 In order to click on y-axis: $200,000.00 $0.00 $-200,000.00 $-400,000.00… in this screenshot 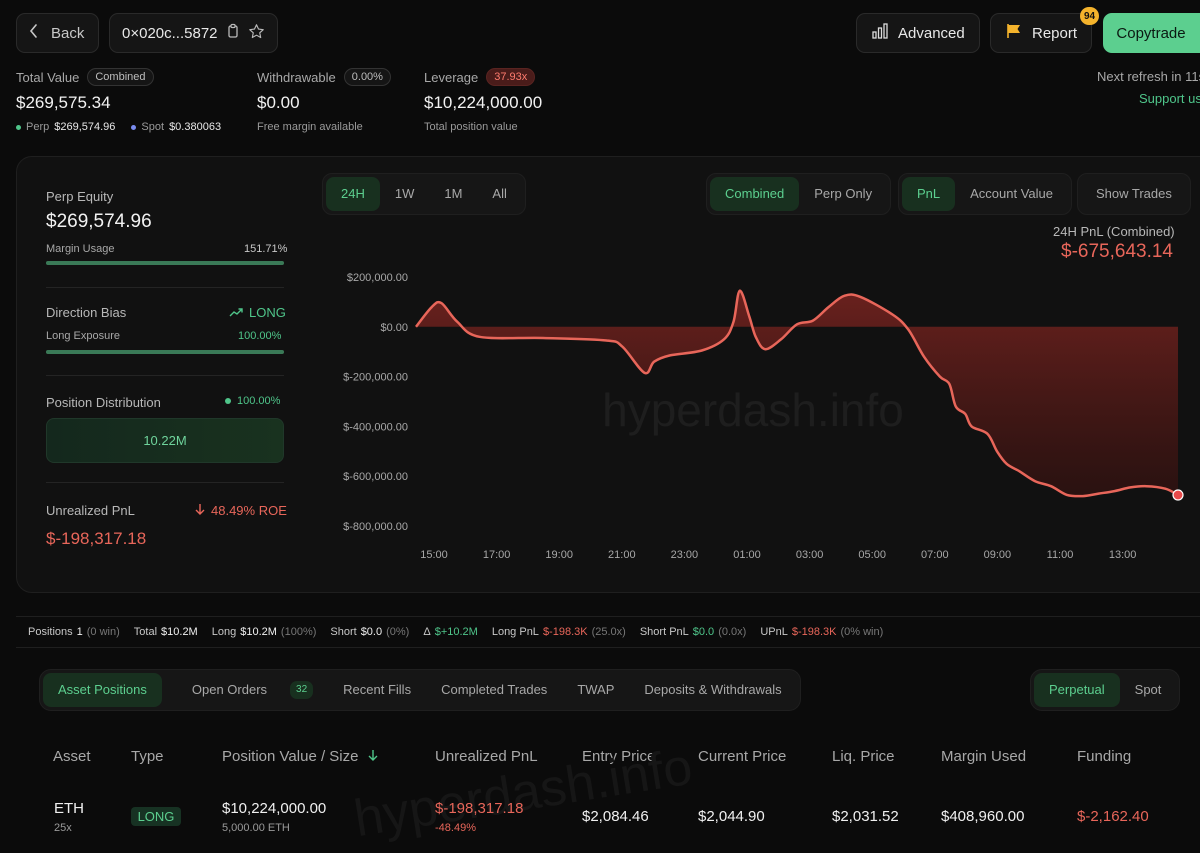, I will do `click(375, 402)`.